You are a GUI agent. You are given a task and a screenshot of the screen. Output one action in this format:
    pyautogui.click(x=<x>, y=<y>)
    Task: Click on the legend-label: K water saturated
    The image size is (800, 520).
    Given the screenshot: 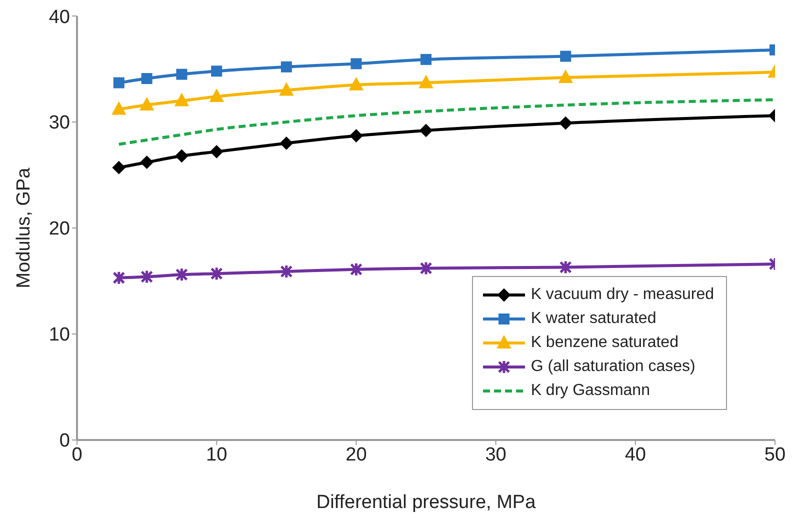 What is the action you would take?
    pyautogui.click(x=593, y=319)
    